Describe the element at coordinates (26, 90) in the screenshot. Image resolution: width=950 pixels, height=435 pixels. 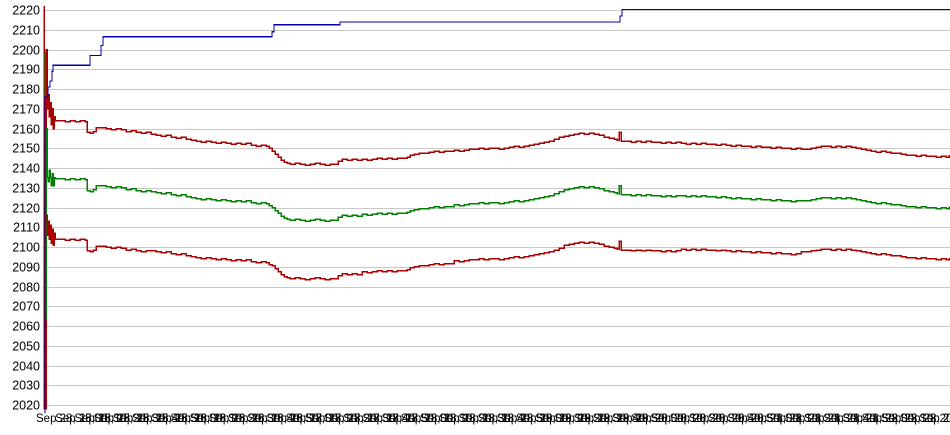
I see `y-axis-tick-label: 2180` at that location.